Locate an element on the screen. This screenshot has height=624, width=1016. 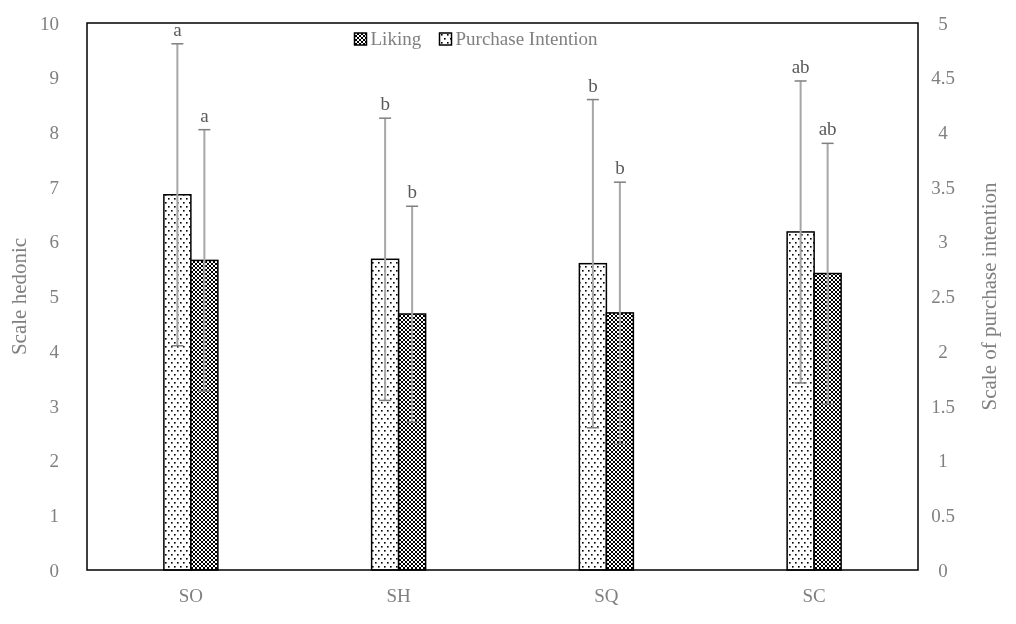
y-tick-label: 6 is located at coordinates (54, 242).